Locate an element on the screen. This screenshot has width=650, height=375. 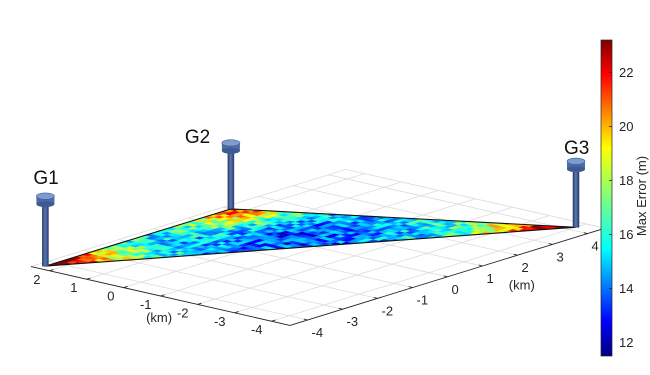
gateway-cap-top is located at coordinates (576, 161).